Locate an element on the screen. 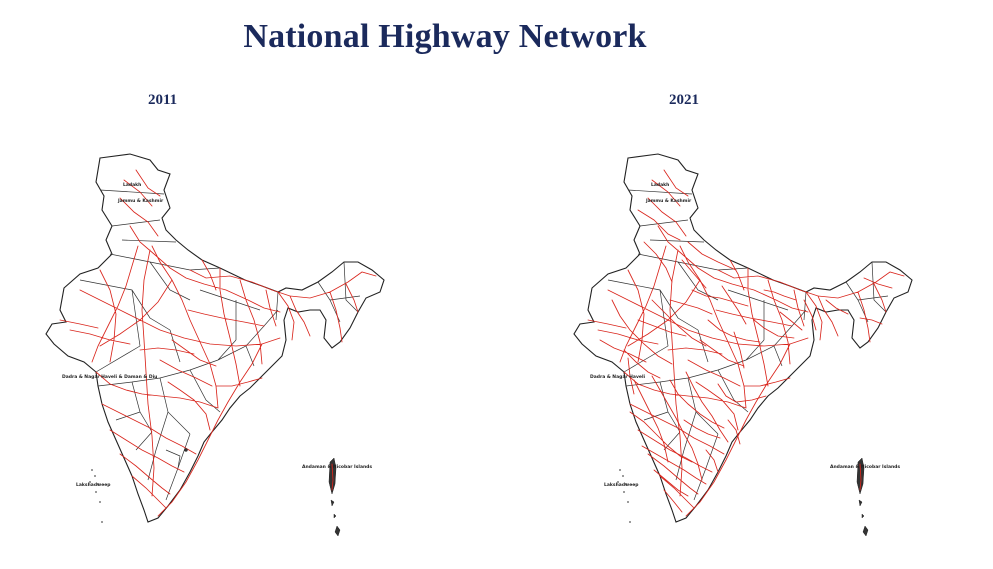 Image resolution: width=993 pixels, height=569 pixels. lakshadweep-islands-2021 is located at coordinates (624, 496).